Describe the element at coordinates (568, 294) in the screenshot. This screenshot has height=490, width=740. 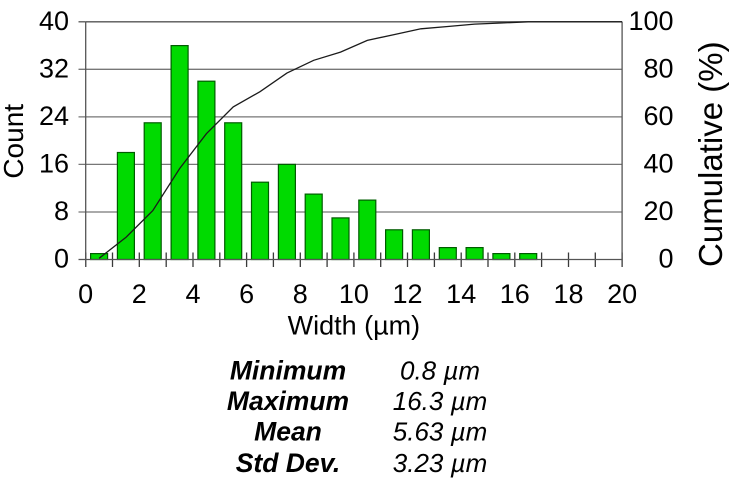
I see `svg-text: 18` at that location.